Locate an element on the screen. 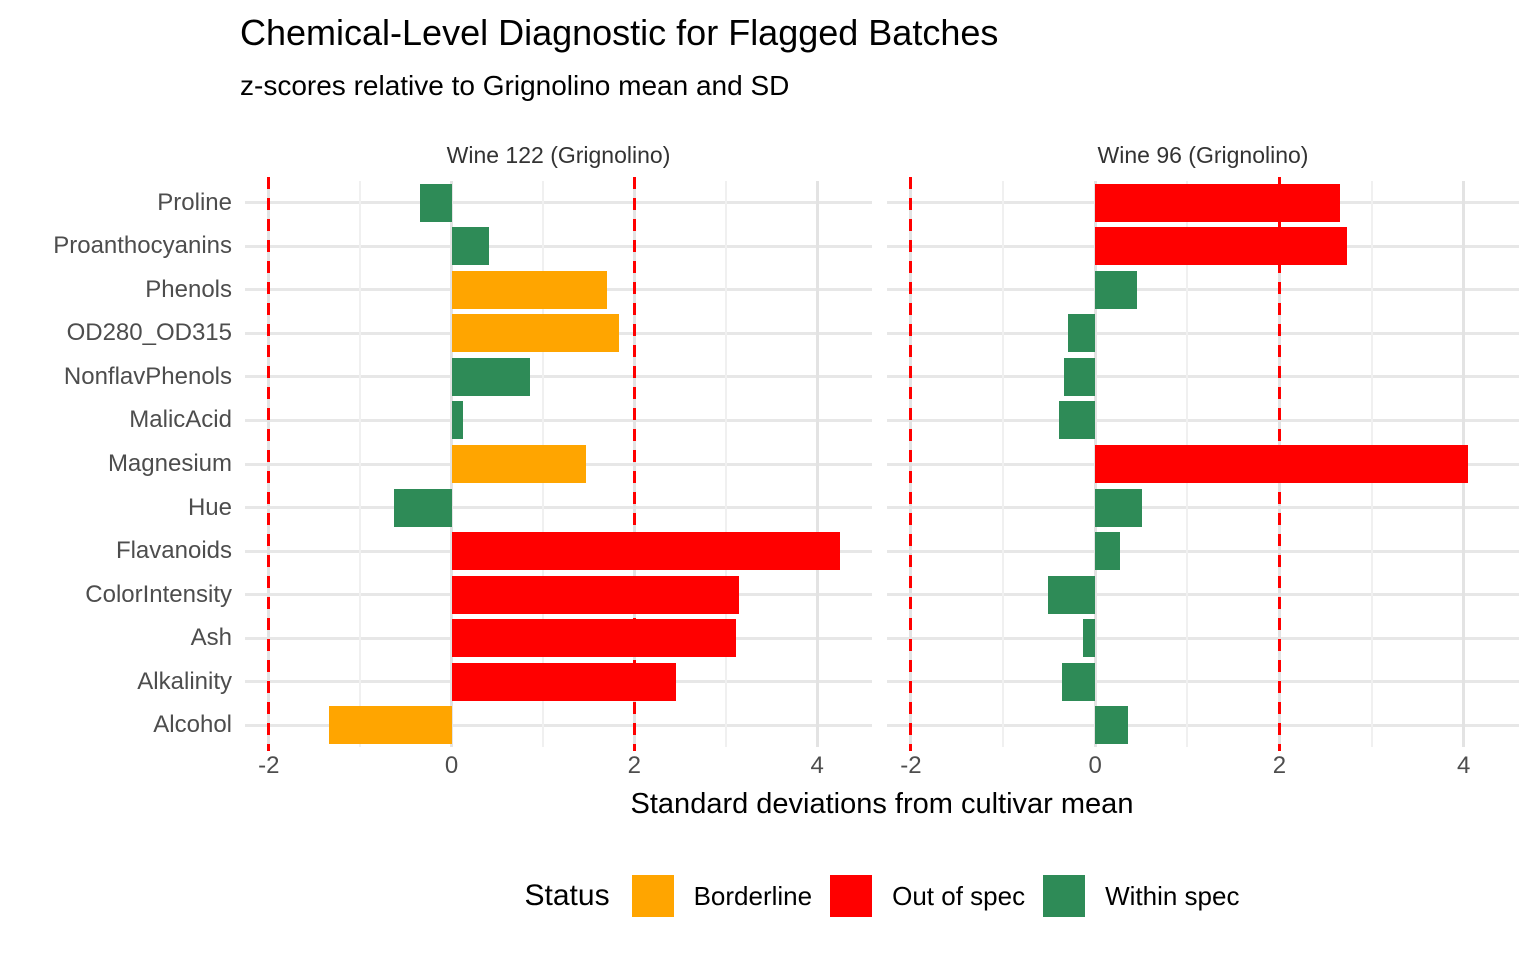  bar-wine-122-ColorIntensity is located at coordinates (595, 594).